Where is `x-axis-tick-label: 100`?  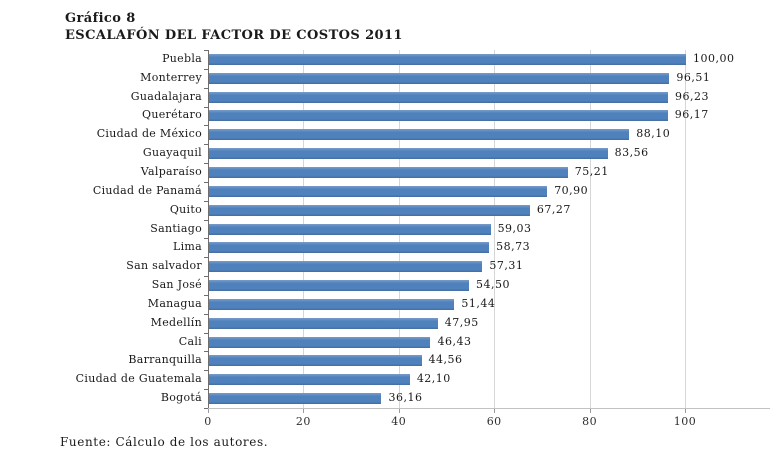
x-axis-tick-label: 100 is located at coordinates (685, 421).